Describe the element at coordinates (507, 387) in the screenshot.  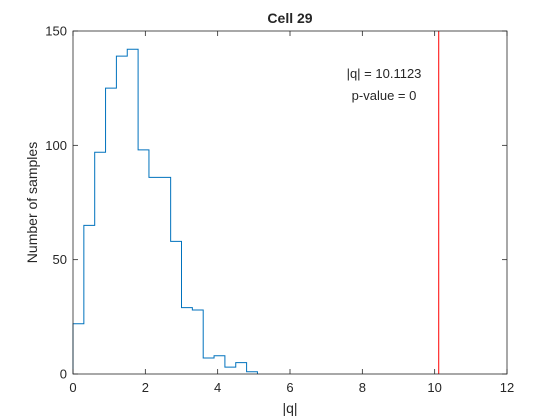
I see `x-tick-label: 12` at that location.